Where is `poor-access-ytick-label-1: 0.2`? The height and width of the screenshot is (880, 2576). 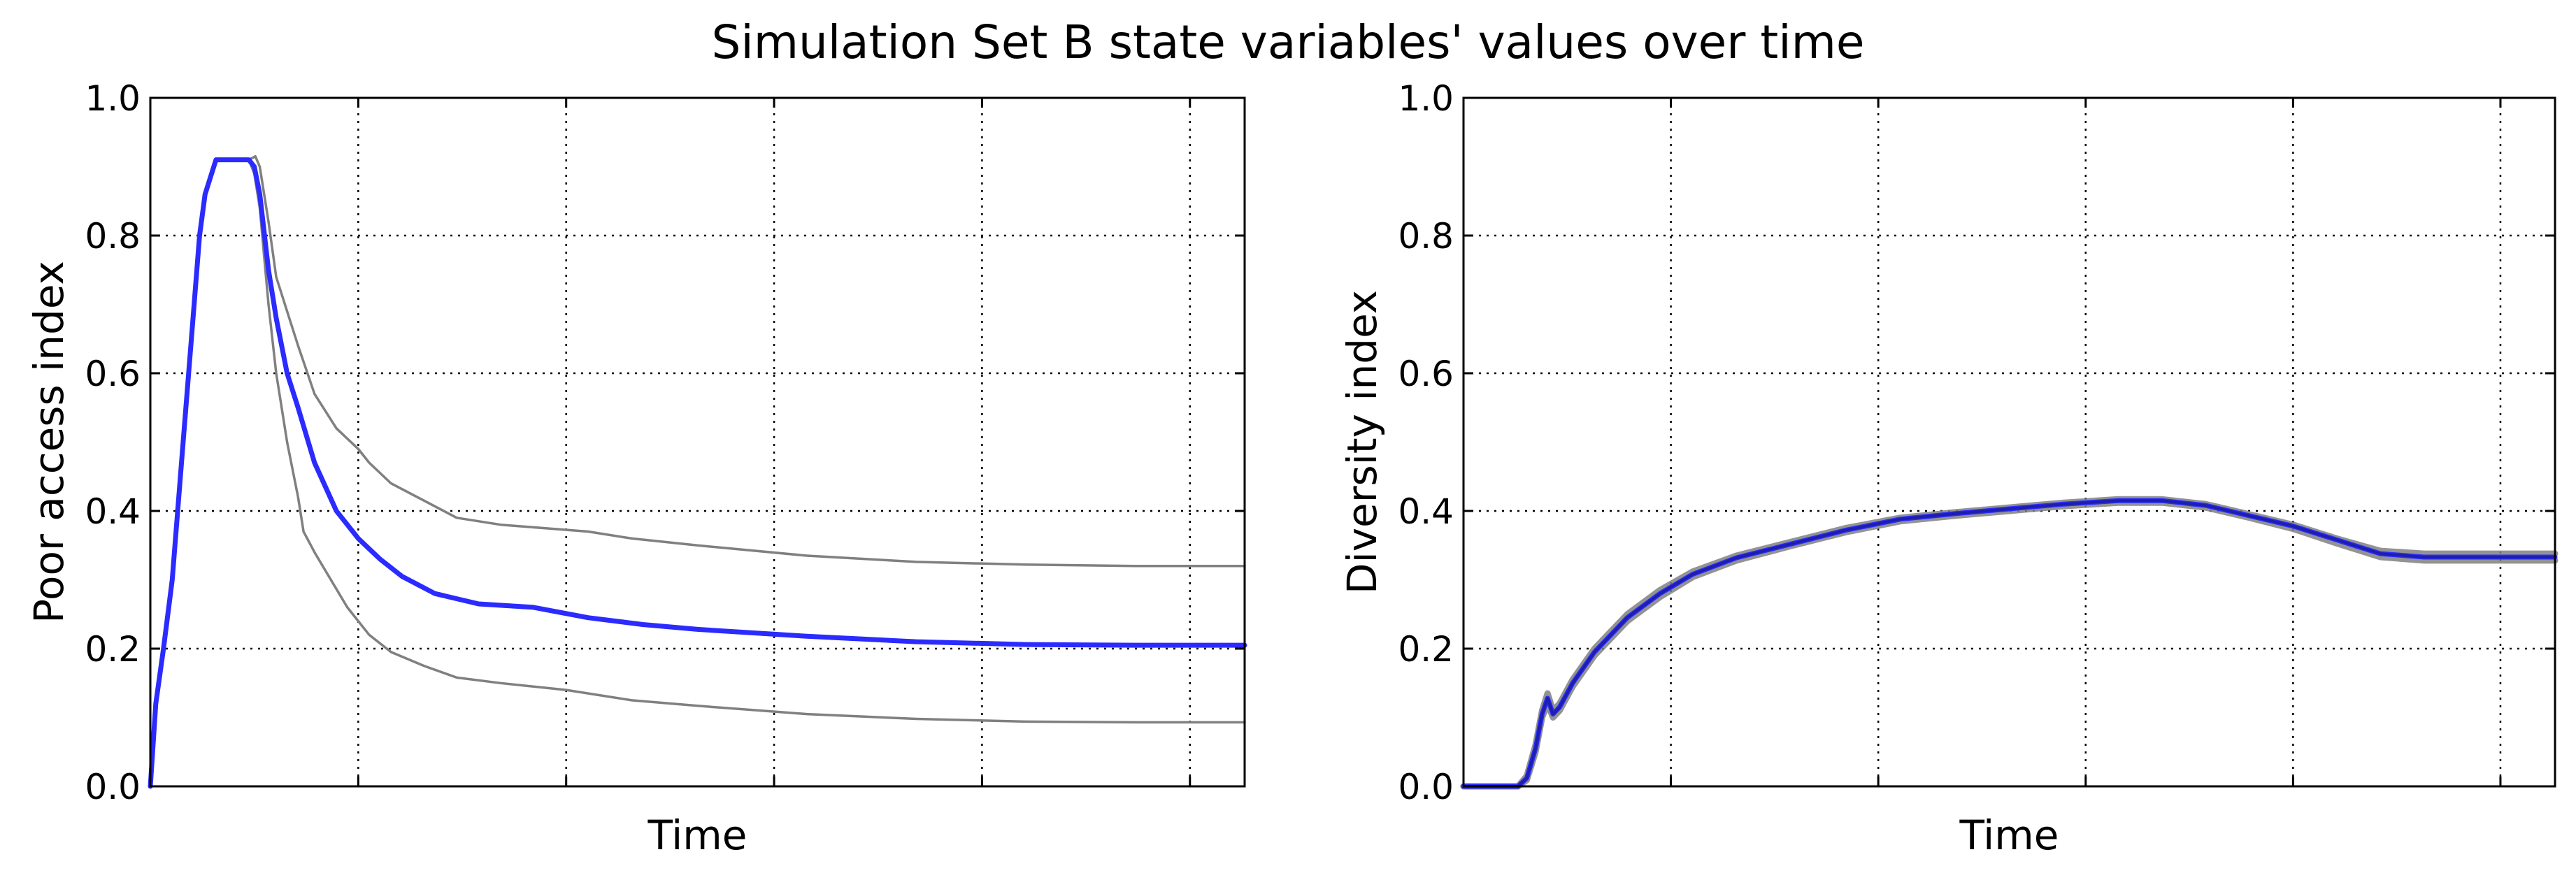
poor-access-ytick-label-1: 0.2 is located at coordinates (113, 649).